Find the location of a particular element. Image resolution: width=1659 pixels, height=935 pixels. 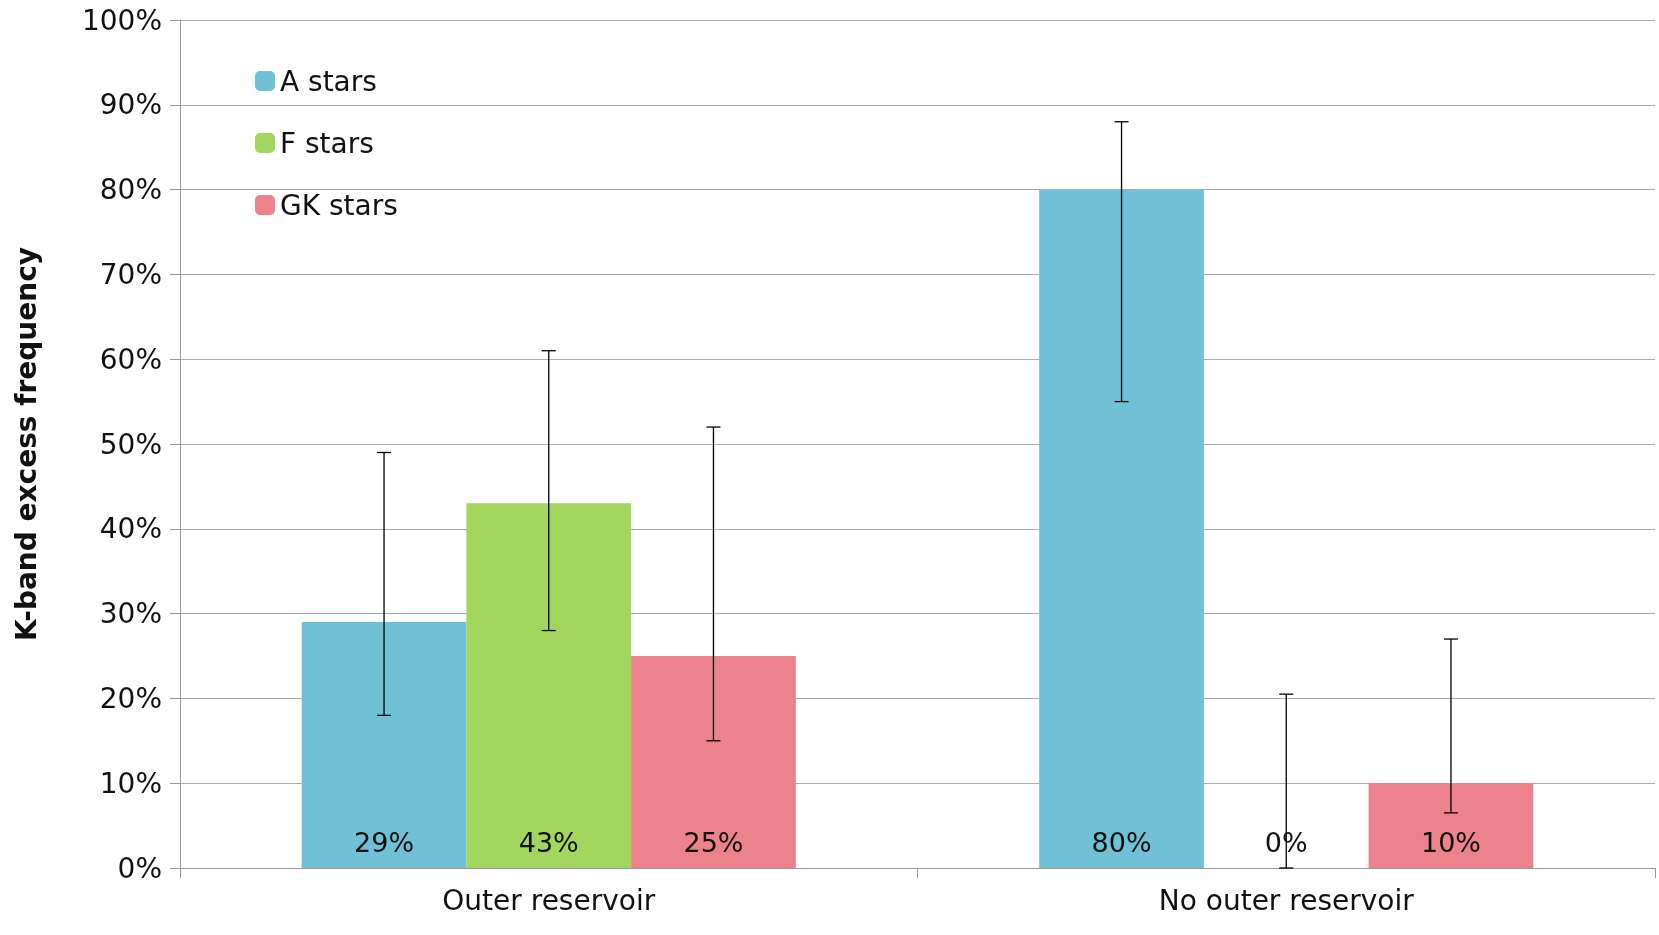

legend-label: F stars is located at coordinates (327, 143).